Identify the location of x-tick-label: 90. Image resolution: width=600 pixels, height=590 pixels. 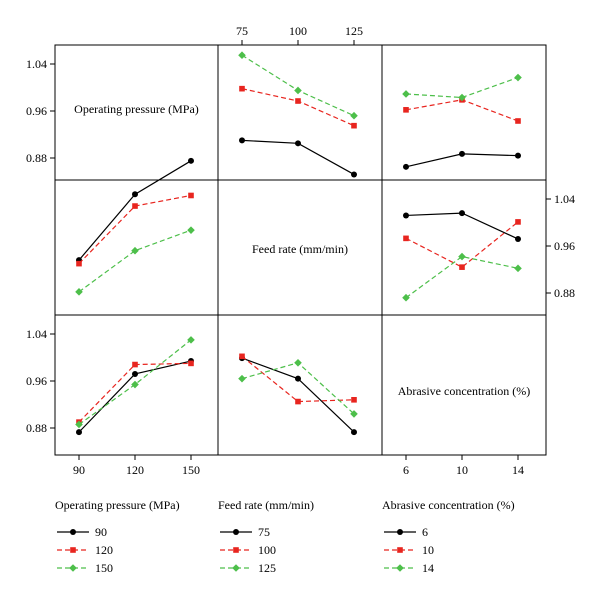
(79, 470).